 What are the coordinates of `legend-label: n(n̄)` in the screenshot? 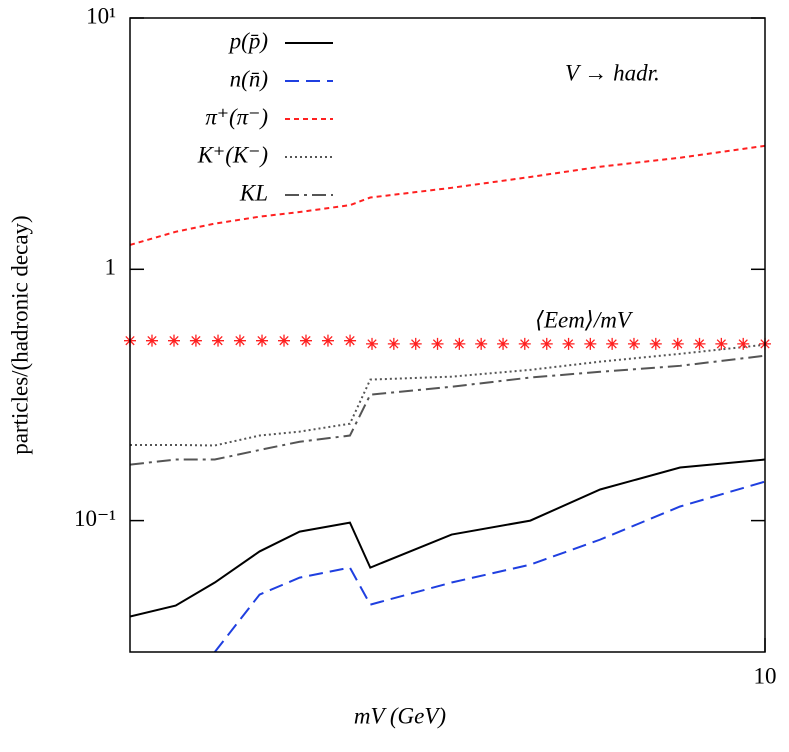 It's located at (249, 78).